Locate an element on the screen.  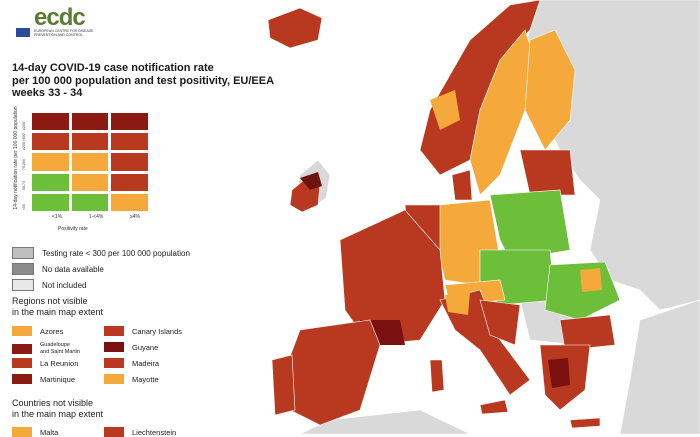
regions-heading-line-2: in the main map extent is located at coordinates (58, 312).